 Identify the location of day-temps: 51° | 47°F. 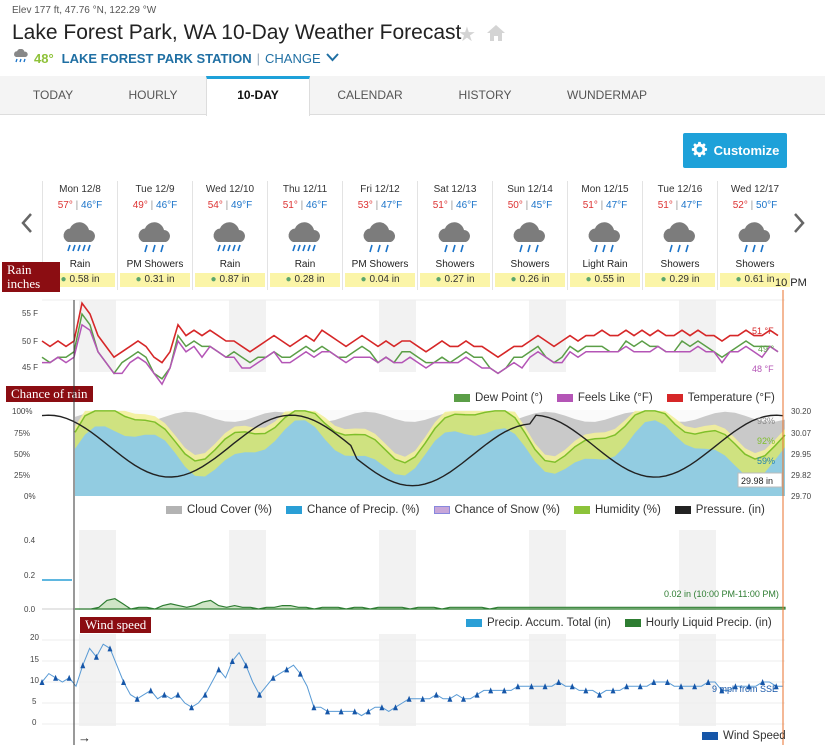
(605, 205).